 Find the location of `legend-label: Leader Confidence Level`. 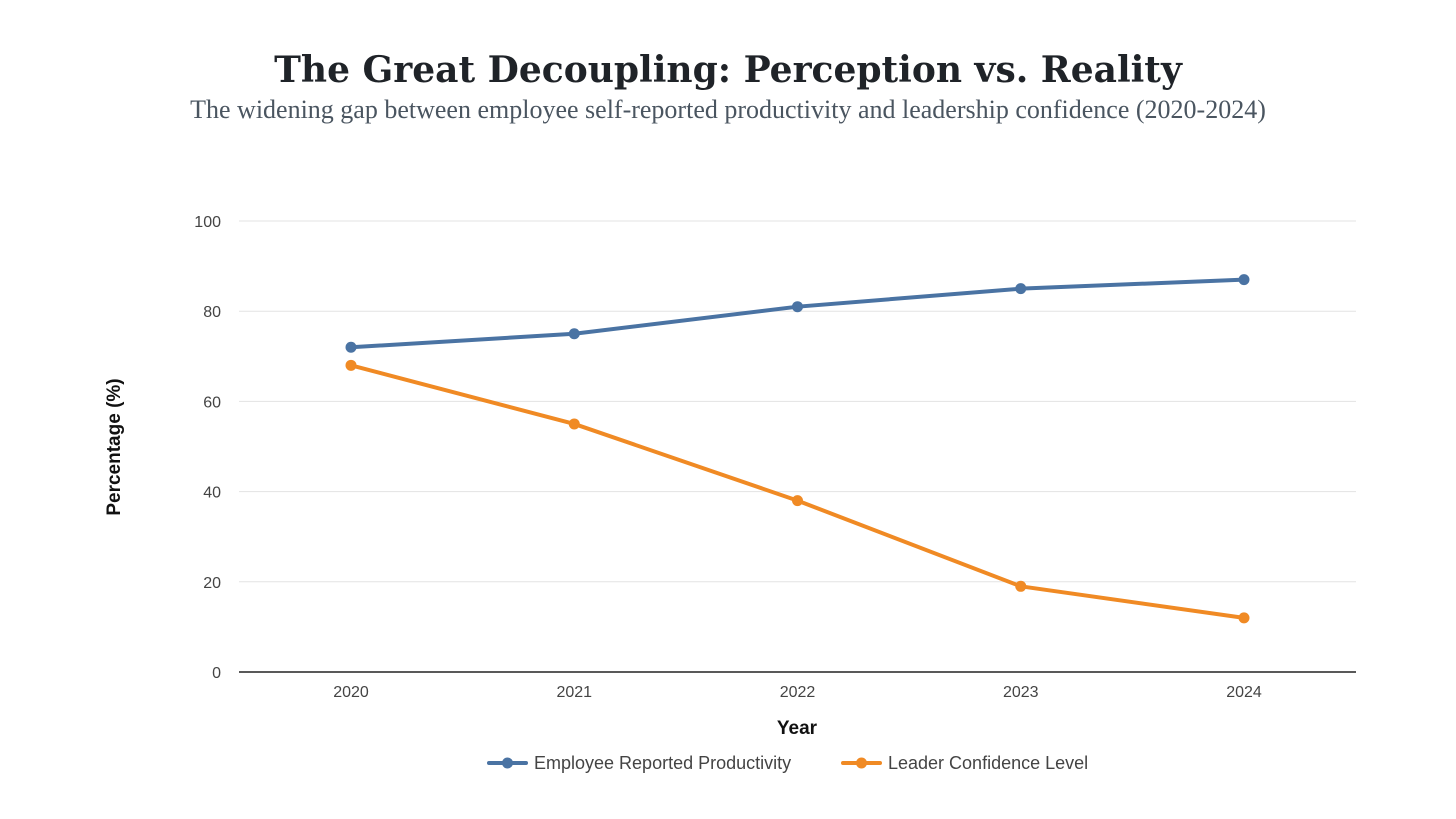

legend-label: Leader Confidence Level is located at coordinates (988, 763).